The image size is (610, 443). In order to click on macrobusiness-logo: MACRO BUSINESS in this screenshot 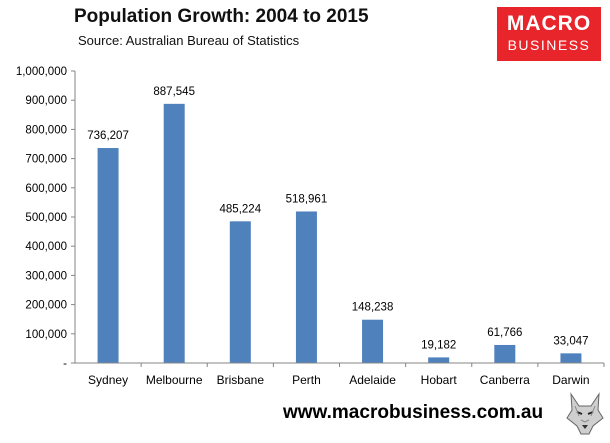, I will do `click(549, 34)`.